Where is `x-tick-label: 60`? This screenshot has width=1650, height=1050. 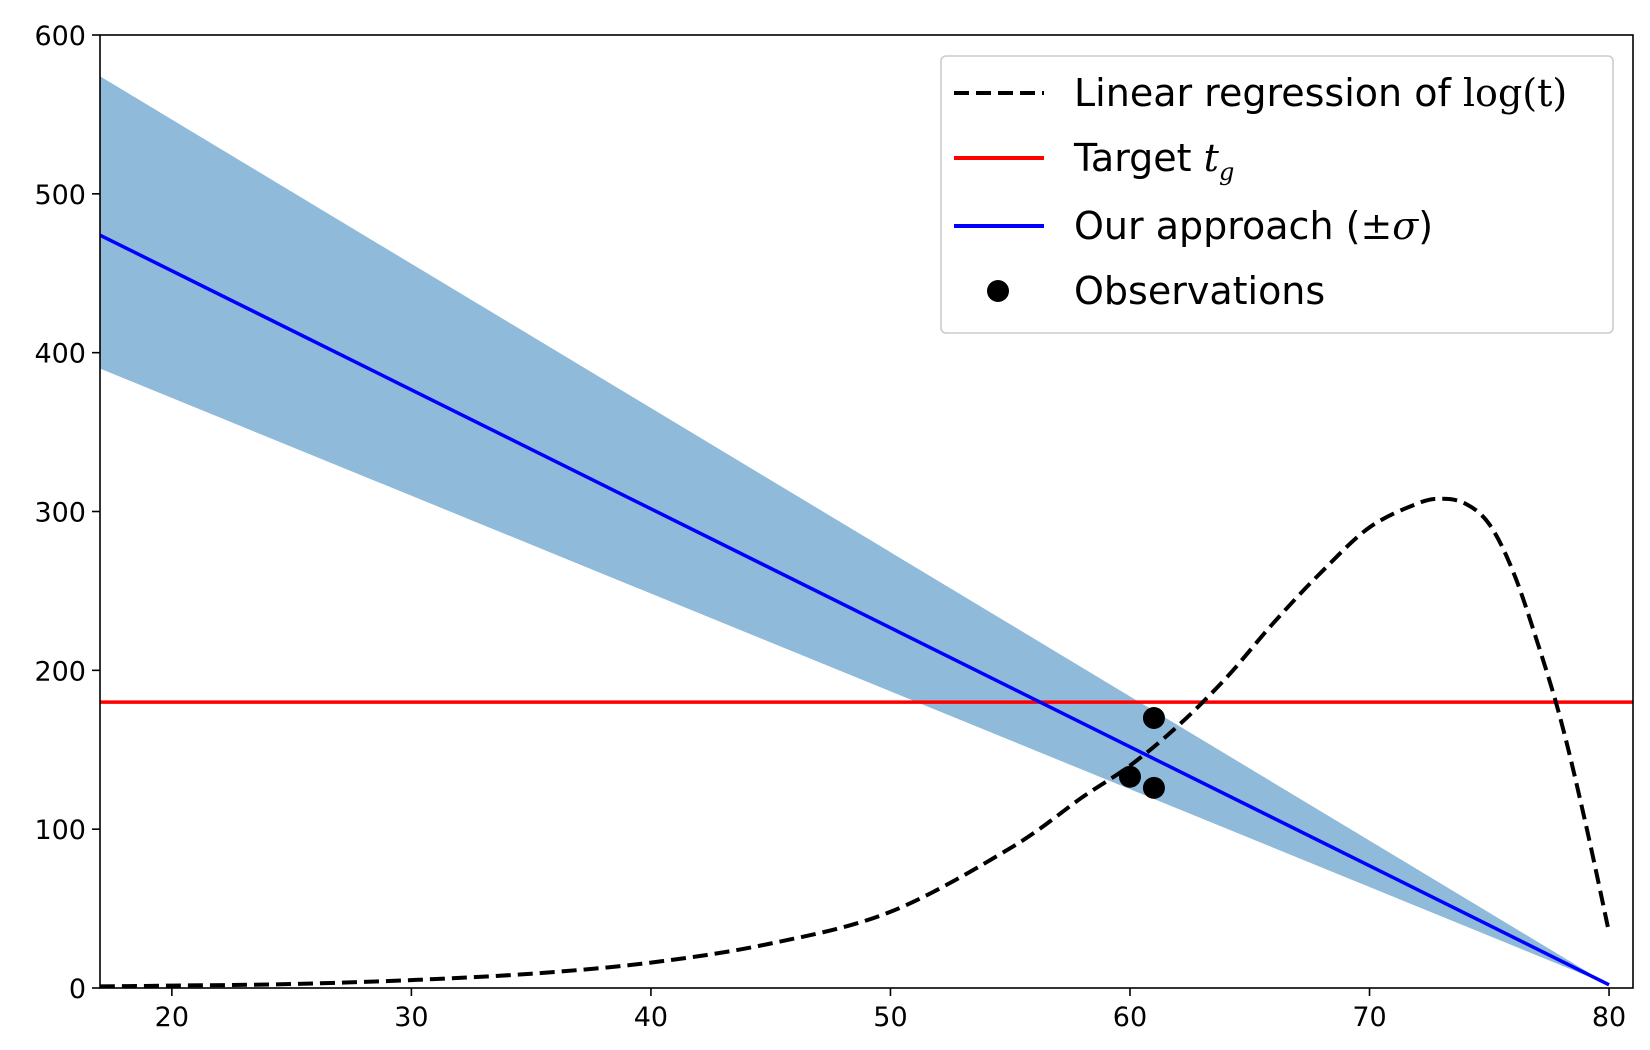 x-tick-label: 60 is located at coordinates (1130, 1017).